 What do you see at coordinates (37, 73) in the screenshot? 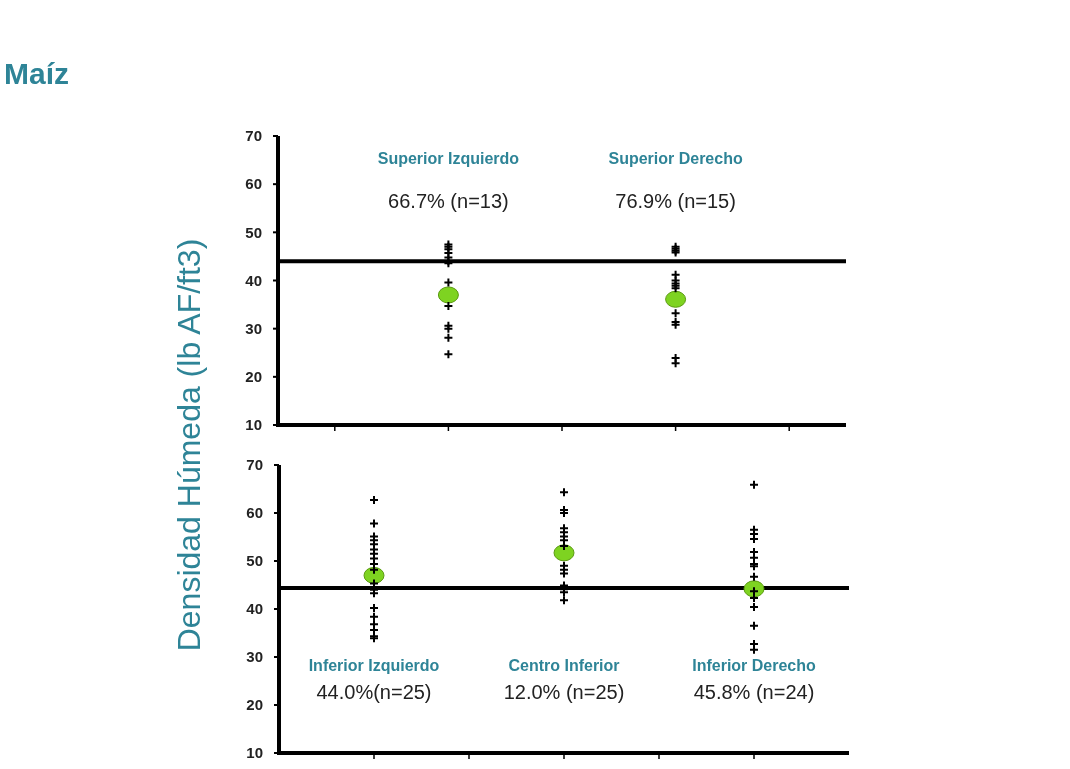
I see `text: Maíz` at bounding box center [37, 73].